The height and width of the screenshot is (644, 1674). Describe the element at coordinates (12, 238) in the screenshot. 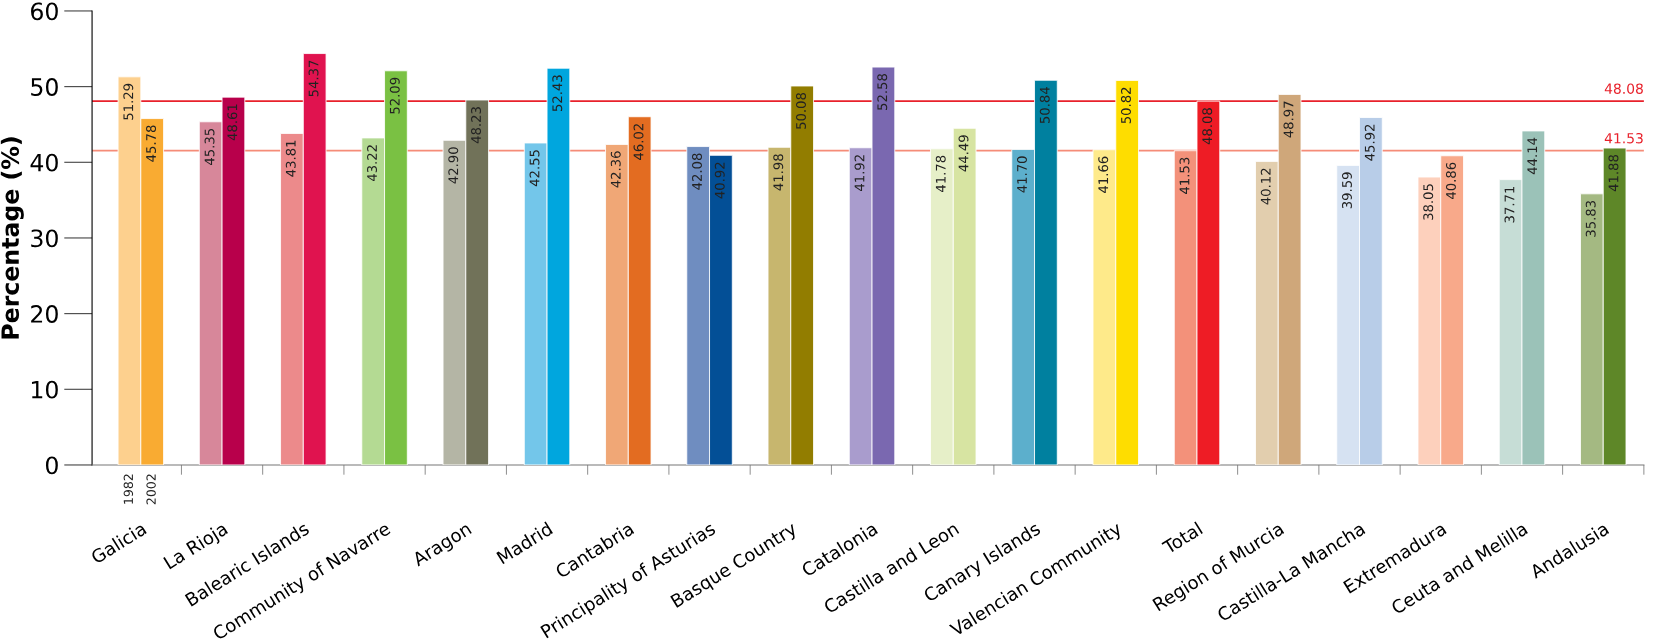

I see `y-axis-title: Percentage (%)` at that location.